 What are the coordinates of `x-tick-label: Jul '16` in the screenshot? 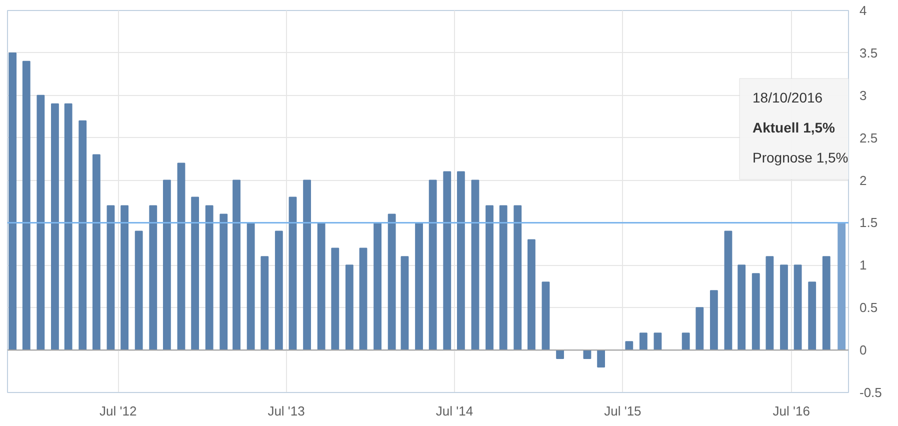 It's located at (791, 411).